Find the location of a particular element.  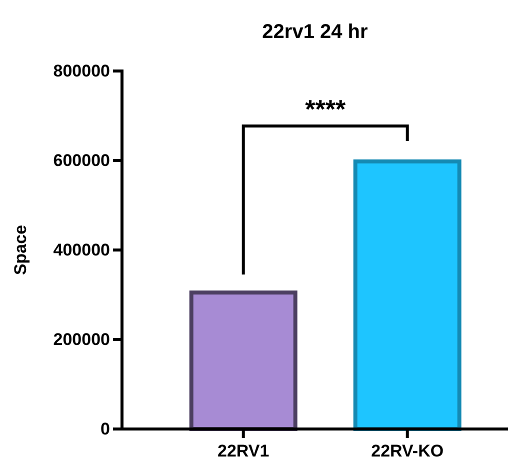

y-tick-label: 0 is located at coordinates (105, 428).